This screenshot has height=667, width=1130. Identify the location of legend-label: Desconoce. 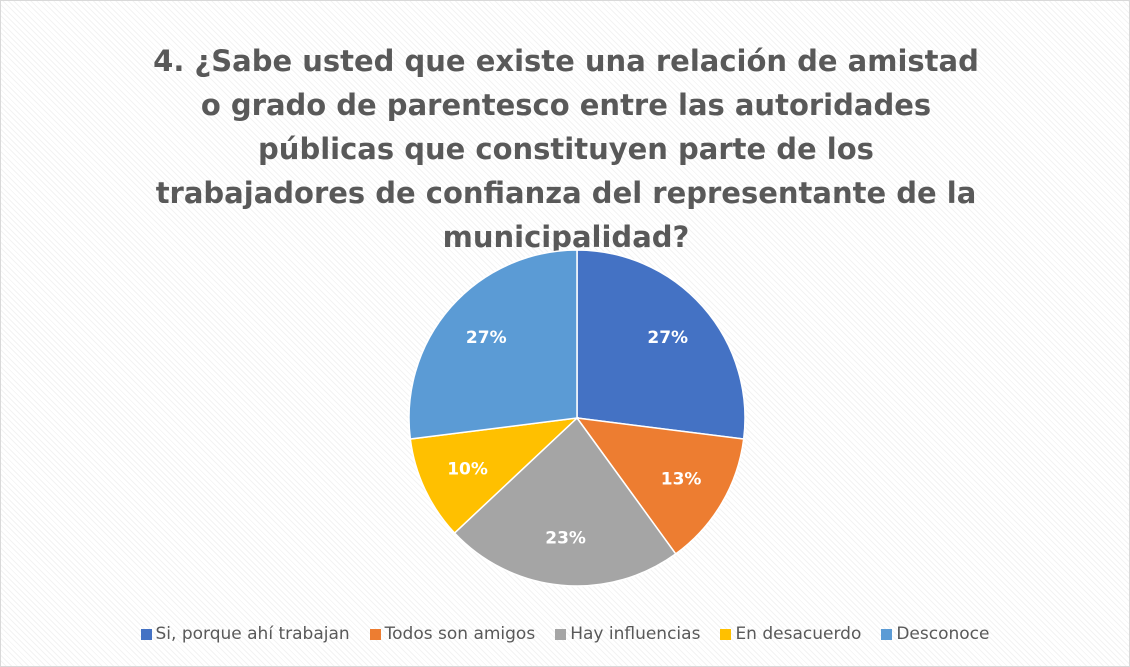
(943, 634).